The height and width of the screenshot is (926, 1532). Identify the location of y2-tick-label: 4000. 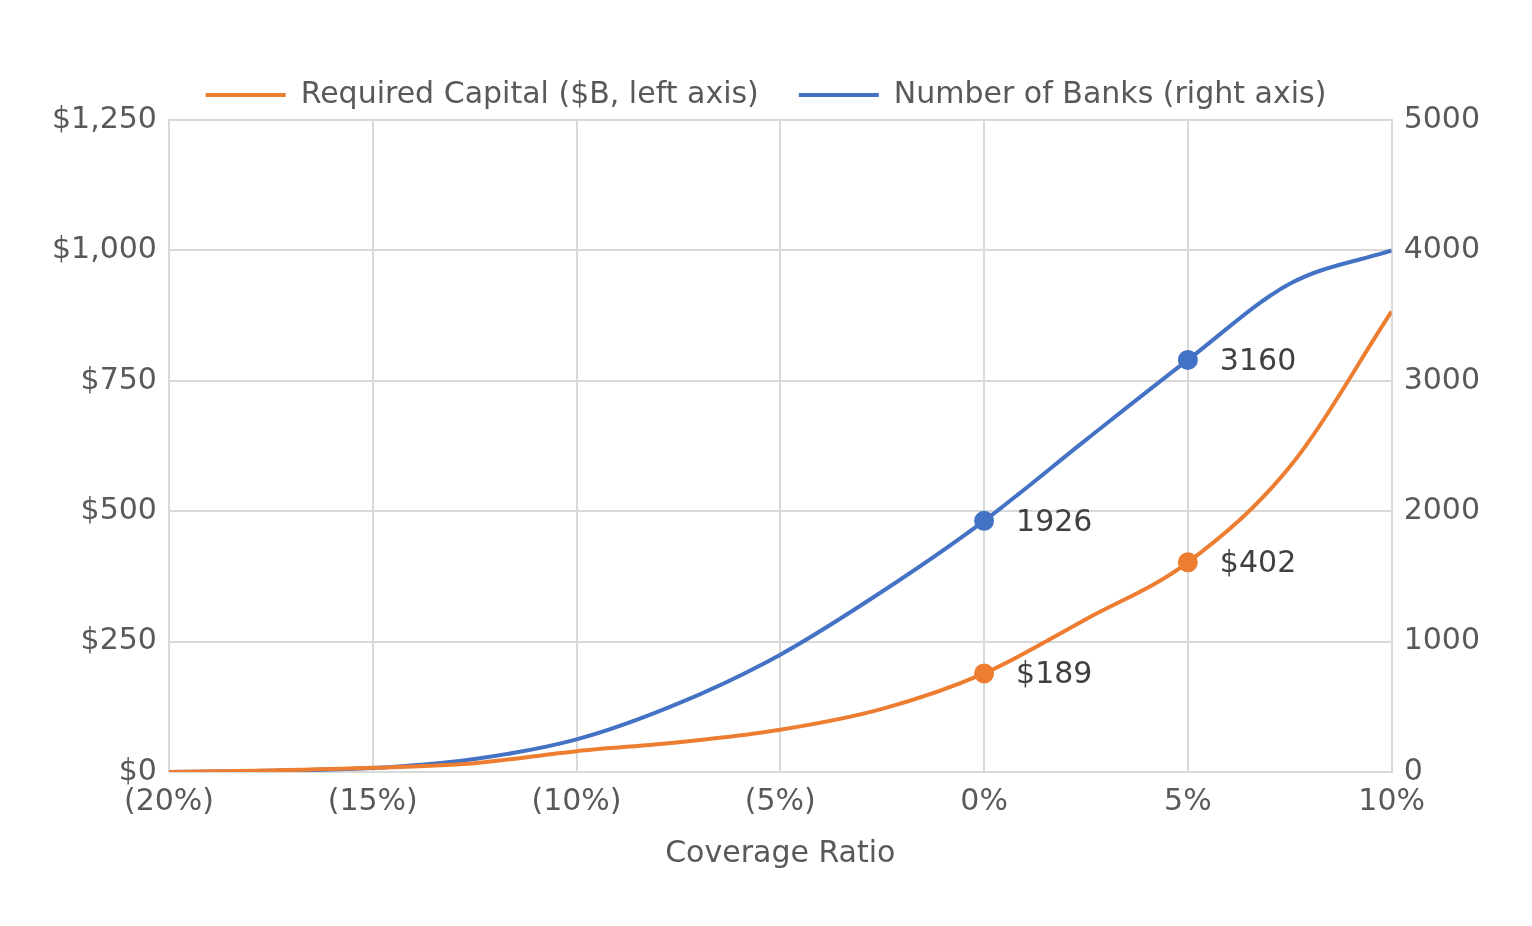
(1442, 248).